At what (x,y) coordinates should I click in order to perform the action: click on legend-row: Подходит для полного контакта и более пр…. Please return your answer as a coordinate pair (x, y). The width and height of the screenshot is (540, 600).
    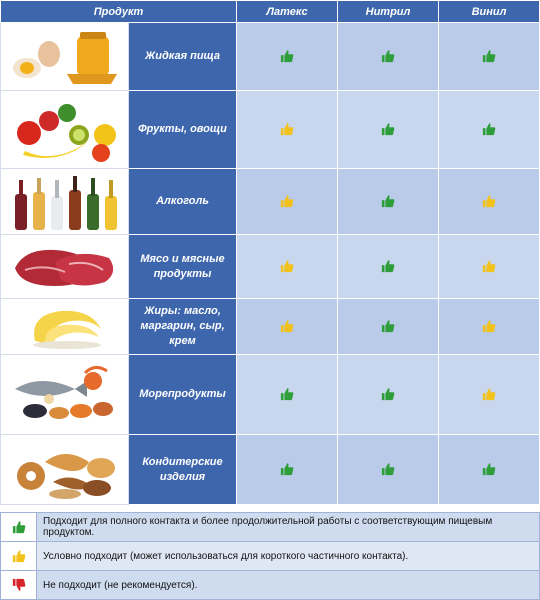
    Looking at the image, I should click on (270, 527).